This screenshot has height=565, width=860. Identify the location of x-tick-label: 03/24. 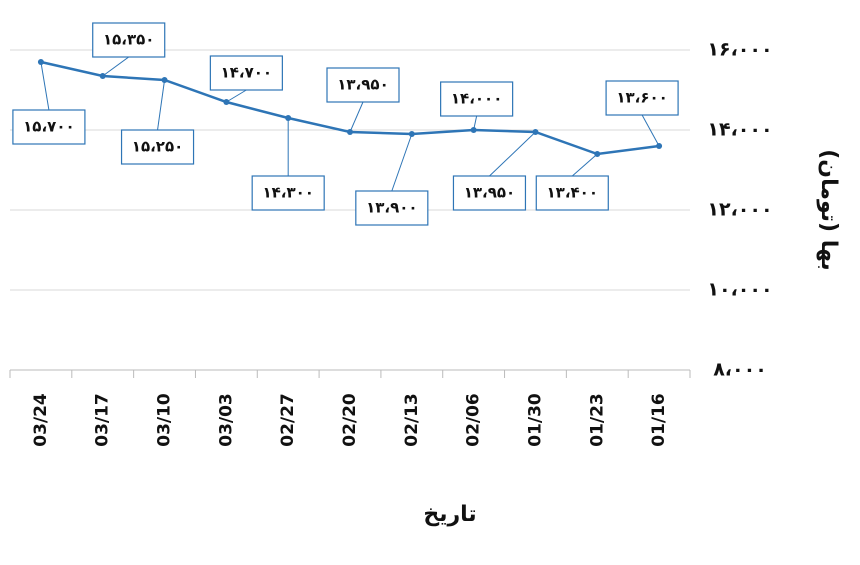
(41, 420).